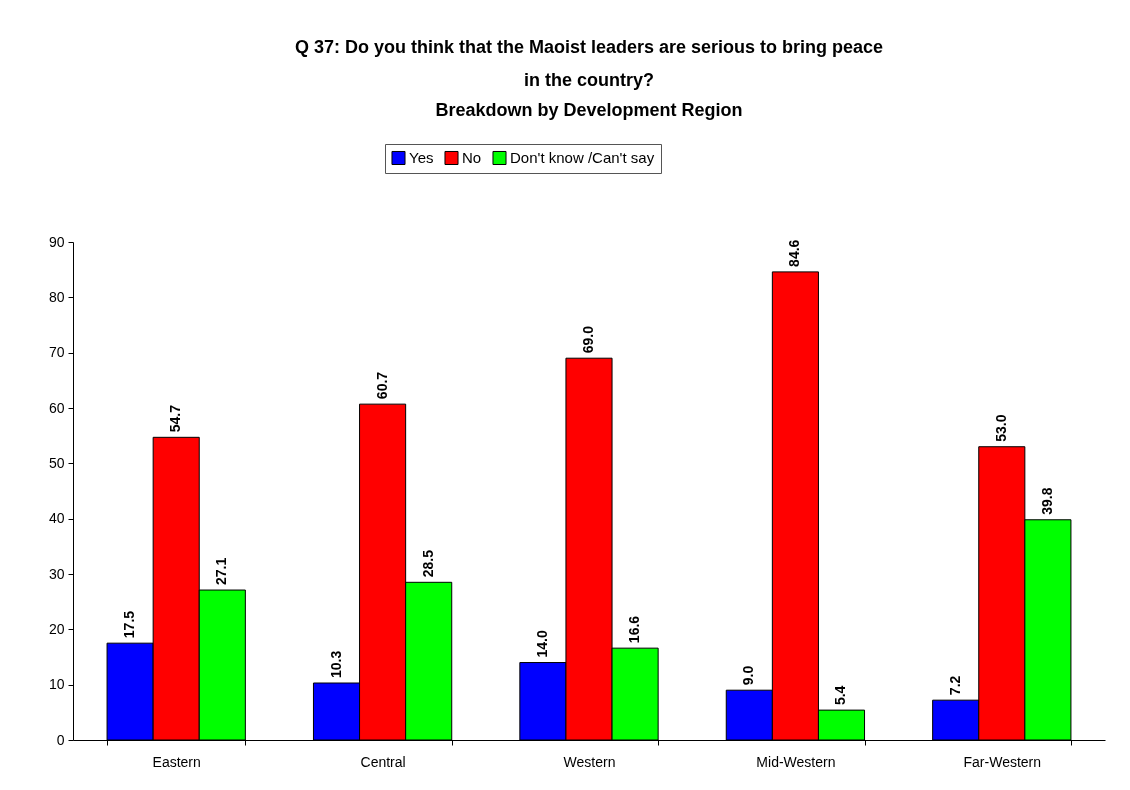 This screenshot has height=790, width=1130. I want to click on data-label: 27.1, so click(221, 571).